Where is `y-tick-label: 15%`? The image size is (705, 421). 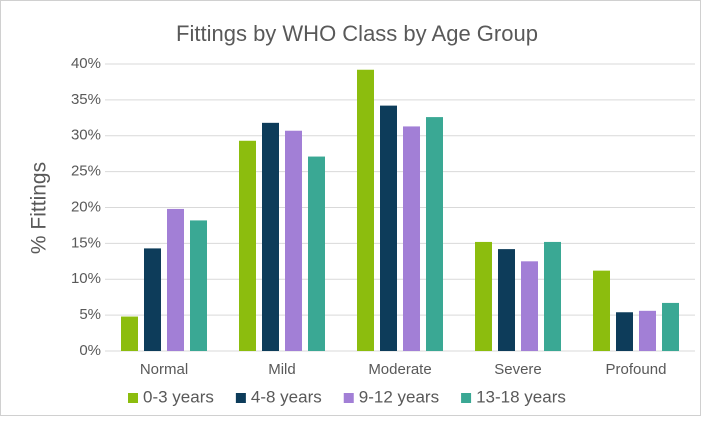
y-tick-label: 15% is located at coordinates (86, 242).